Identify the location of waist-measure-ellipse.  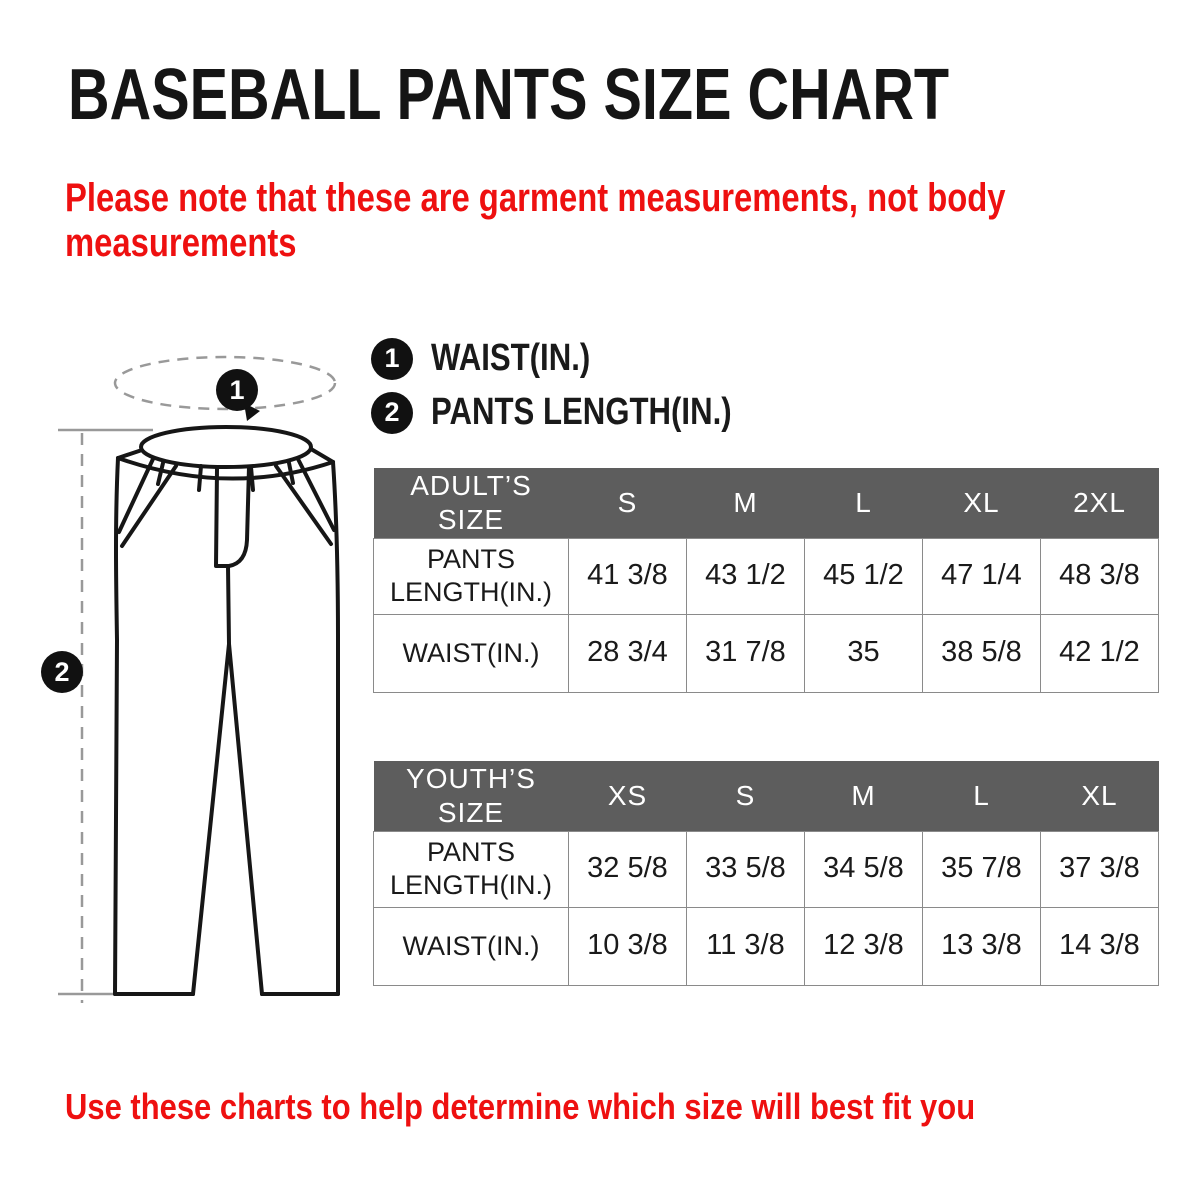
(225, 383).